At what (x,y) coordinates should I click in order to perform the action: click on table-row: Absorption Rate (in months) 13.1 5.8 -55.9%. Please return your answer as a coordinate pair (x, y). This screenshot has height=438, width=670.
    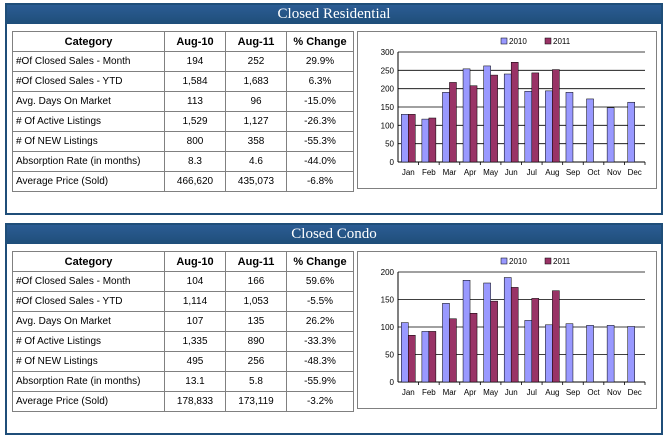
    Looking at the image, I should click on (183, 381).